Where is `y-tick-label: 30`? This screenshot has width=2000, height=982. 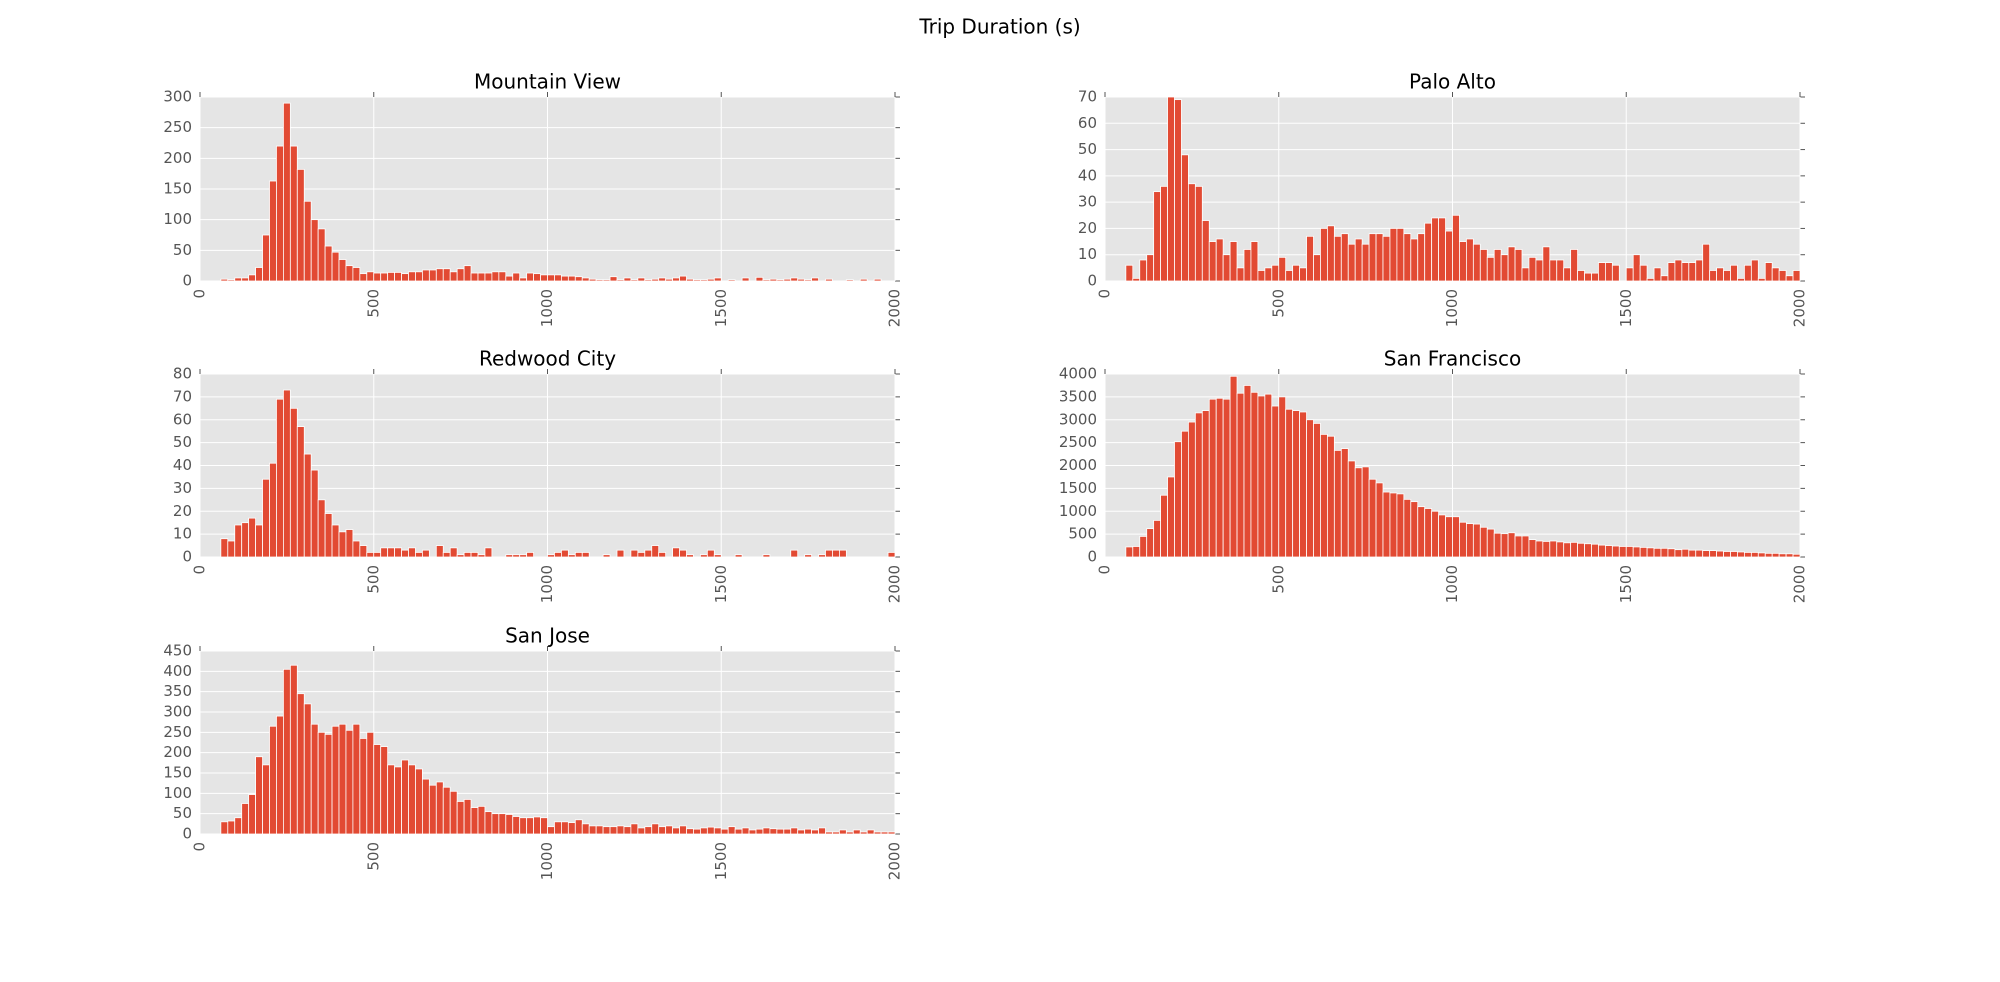 y-tick-label: 30 is located at coordinates (1087, 202).